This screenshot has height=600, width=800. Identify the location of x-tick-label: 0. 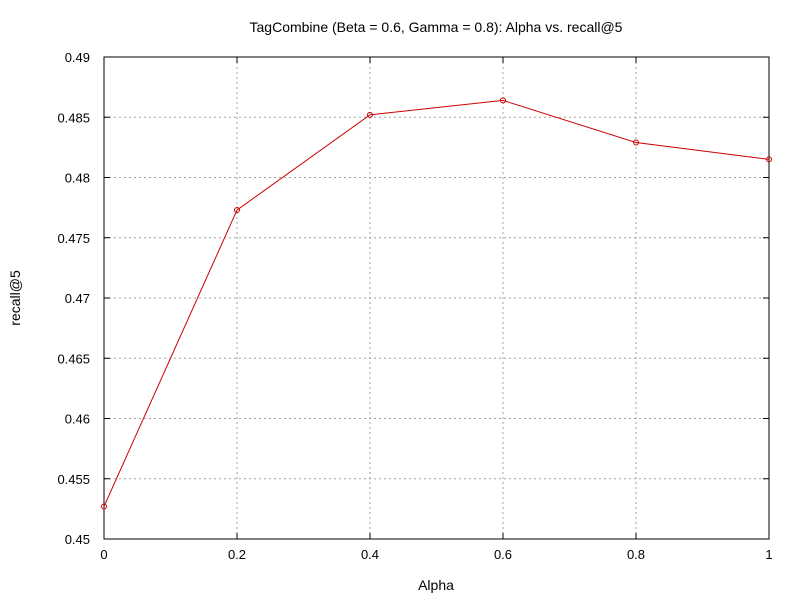
(103, 554).